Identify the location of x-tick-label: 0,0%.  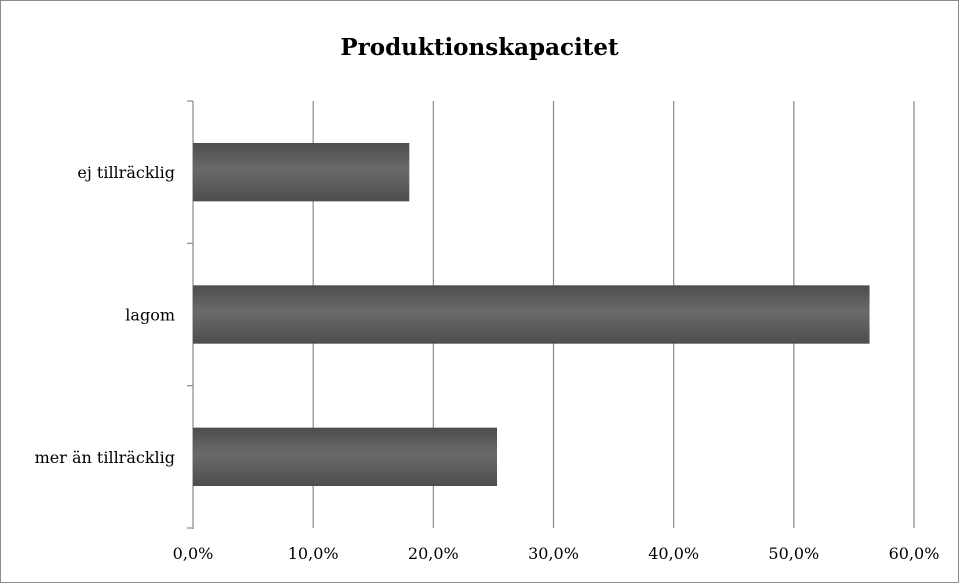
(193, 553).